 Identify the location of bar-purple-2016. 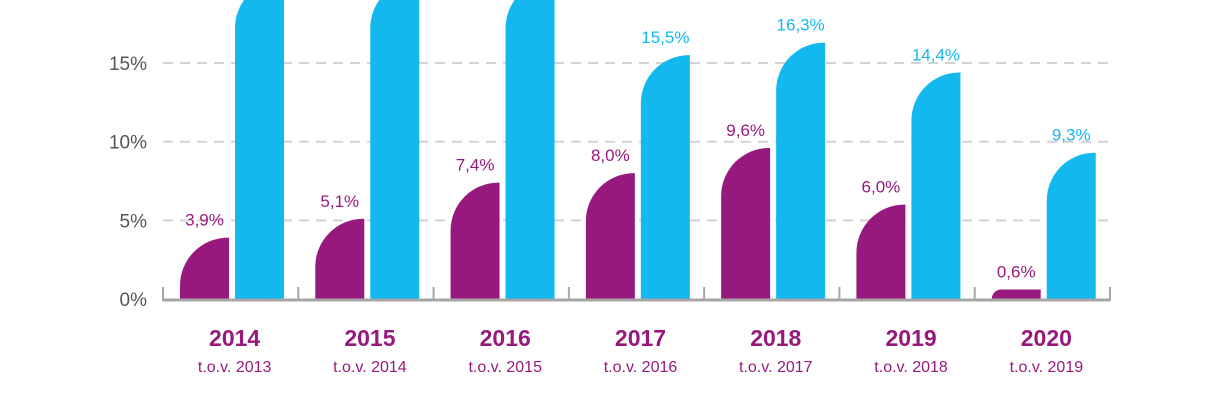
(475, 240).